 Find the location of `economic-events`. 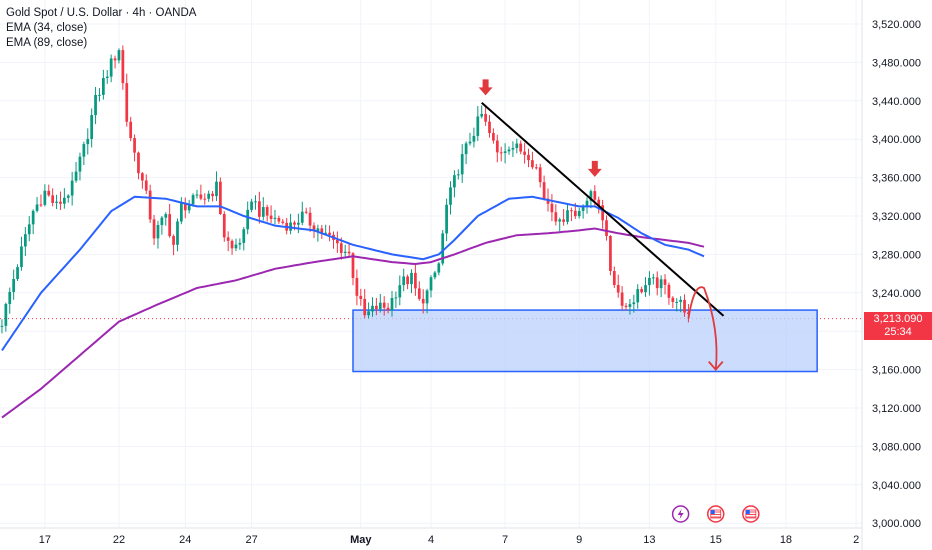

economic-events is located at coordinates (715, 514).